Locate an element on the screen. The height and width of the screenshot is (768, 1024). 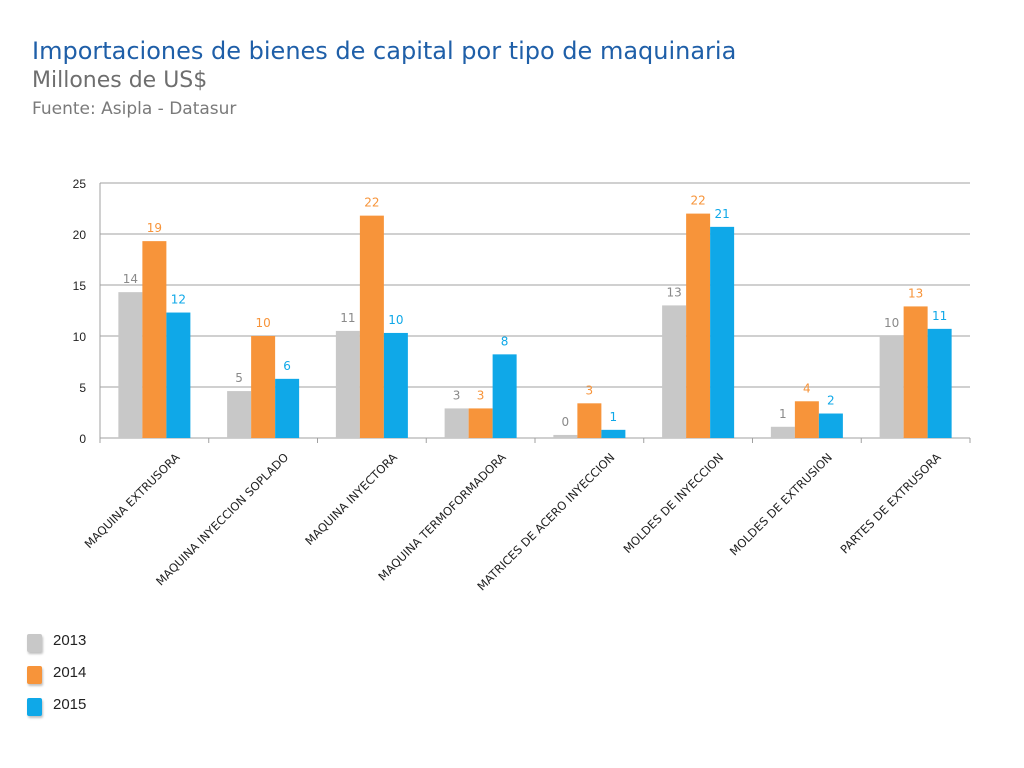
x-tick-label-2: MAQUINA INYECTORA is located at coordinates (351, 499).